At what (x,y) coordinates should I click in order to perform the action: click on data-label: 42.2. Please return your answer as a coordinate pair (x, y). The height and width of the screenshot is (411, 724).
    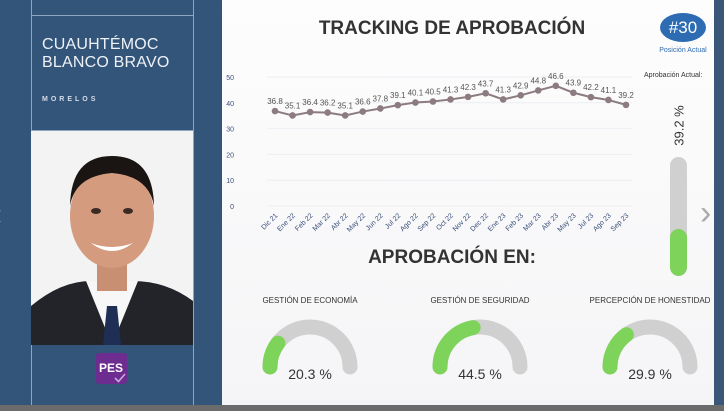
    Looking at the image, I should click on (591, 87).